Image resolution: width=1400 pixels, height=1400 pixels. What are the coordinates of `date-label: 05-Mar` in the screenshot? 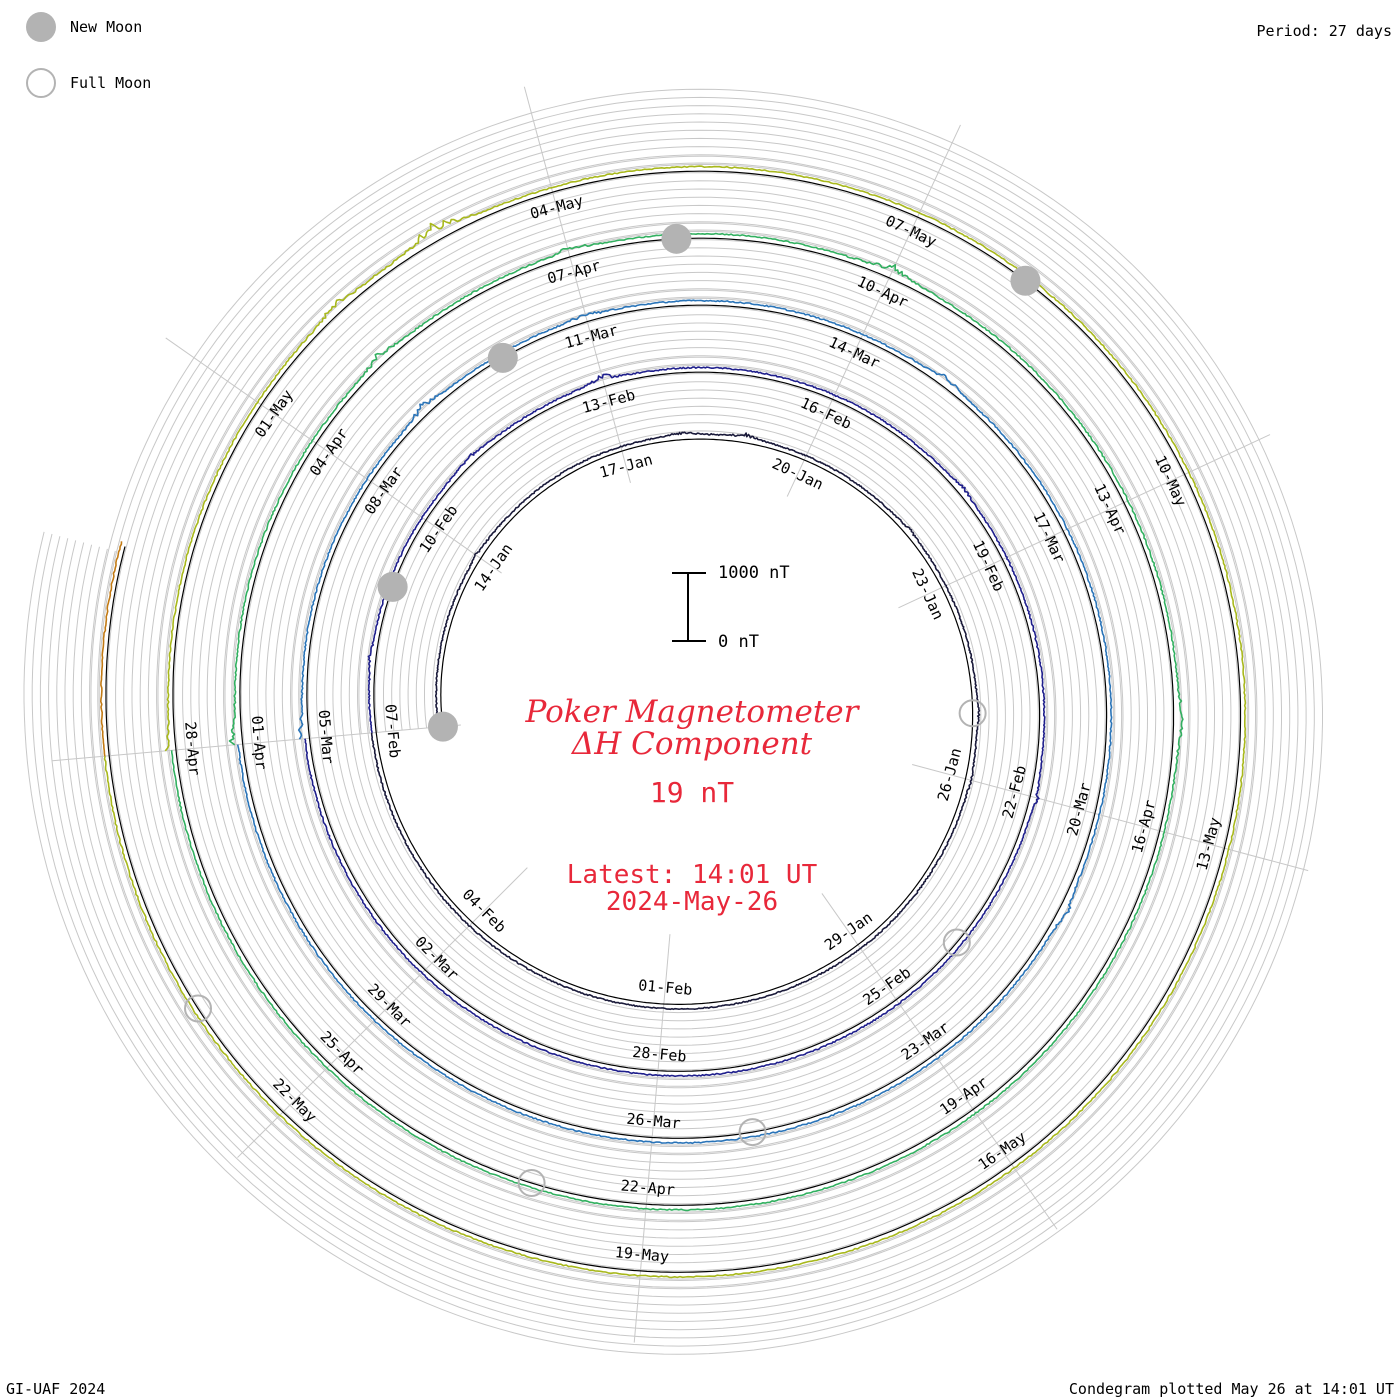 It's located at (326, 737).